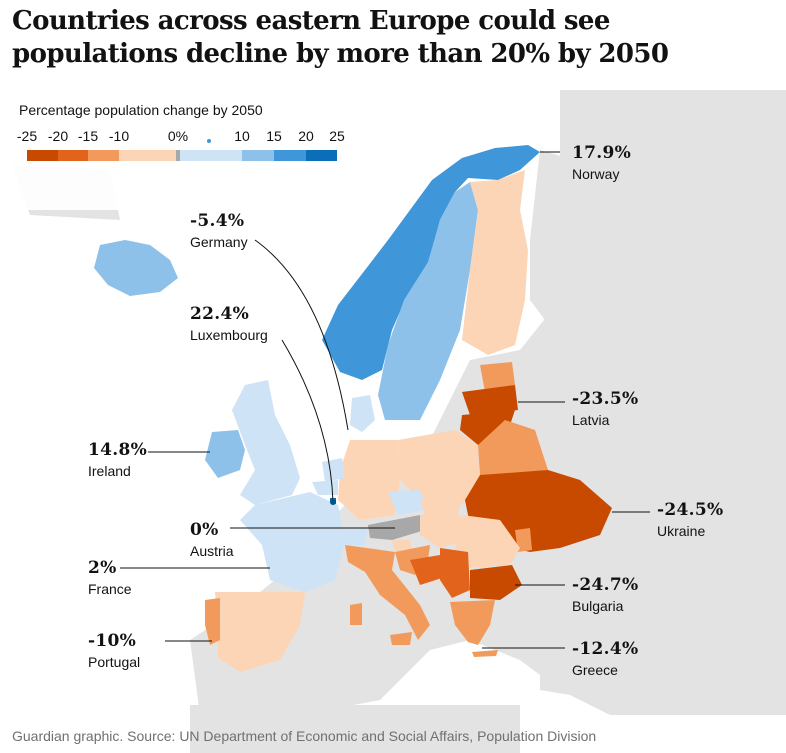 The width and height of the screenshot is (786, 753). I want to click on country-moldova, so click(523, 540).